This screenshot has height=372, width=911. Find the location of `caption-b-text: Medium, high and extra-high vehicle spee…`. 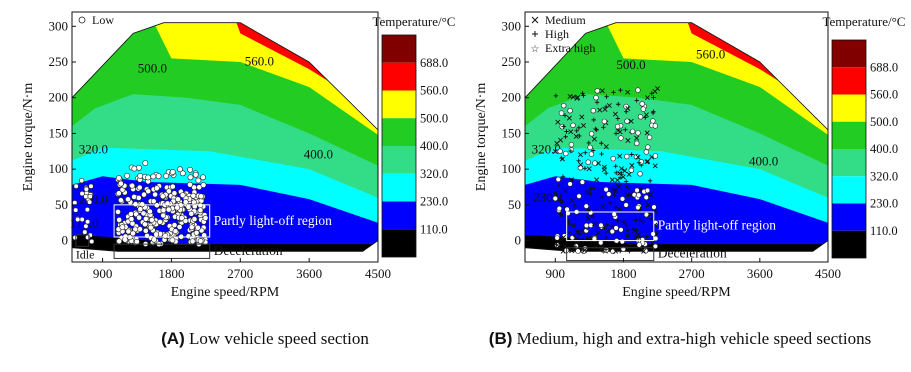

caption-b-text: Medium, high and extra-high vehicle spee… is located at coordinates (694, 338).